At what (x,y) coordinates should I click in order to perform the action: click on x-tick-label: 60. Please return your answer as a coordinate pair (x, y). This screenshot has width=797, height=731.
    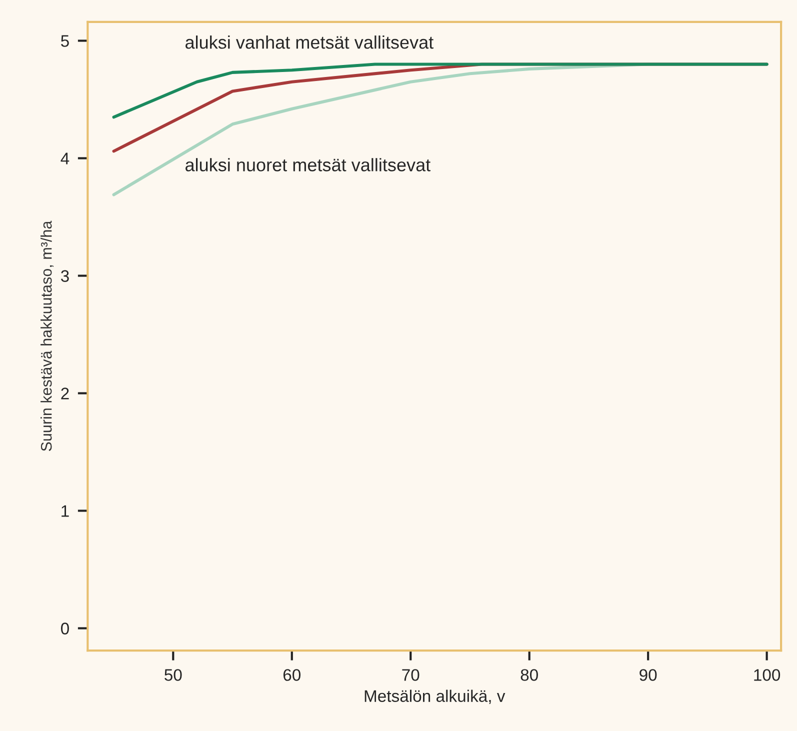
    Looking at the image, I should click on (292, 675).